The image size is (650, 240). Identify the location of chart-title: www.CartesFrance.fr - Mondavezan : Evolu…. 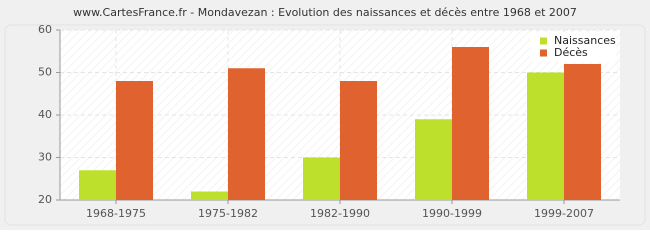
(325, 12).